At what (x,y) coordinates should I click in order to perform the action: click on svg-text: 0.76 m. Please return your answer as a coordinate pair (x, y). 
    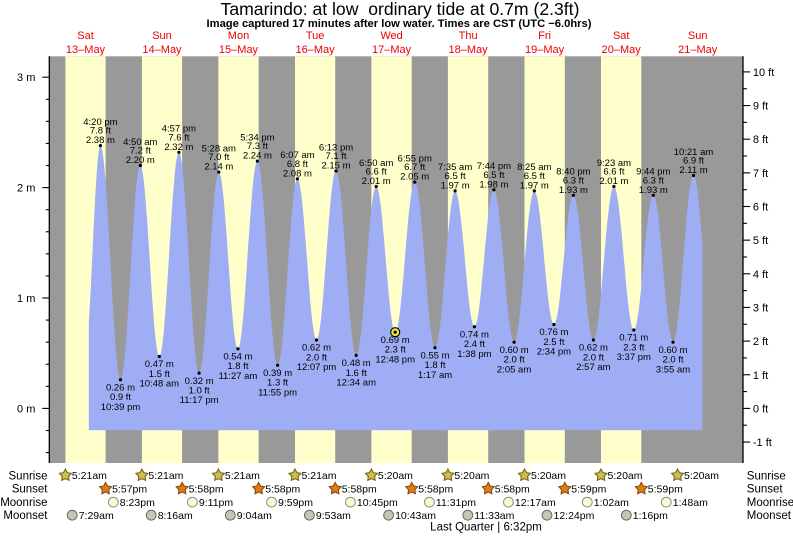
    Looking at the image, I should click on (553, 332).